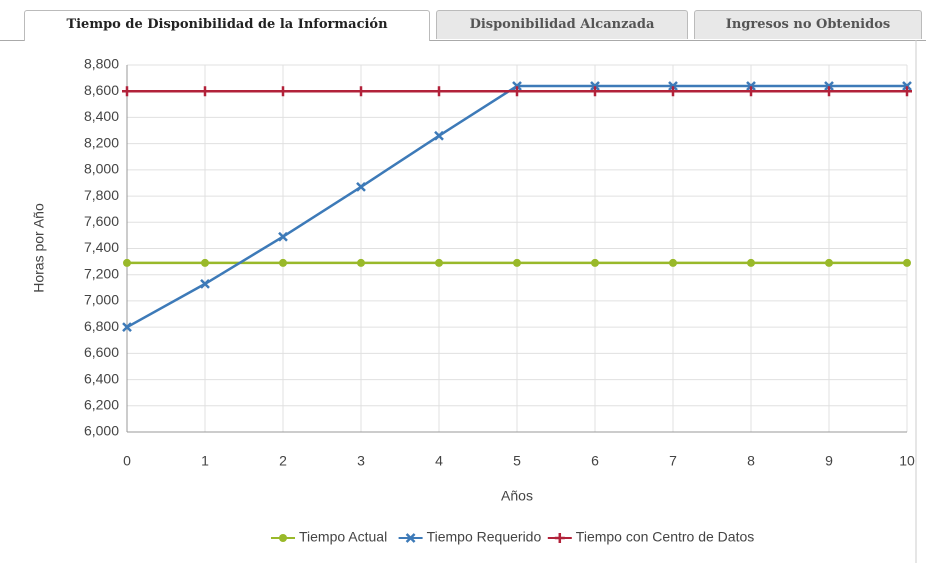 This screenshot has height=563, width=926. Describe the element at coordinates (101, 273) in the screenshot. I see `y-tick-label: 7,200` at that location.